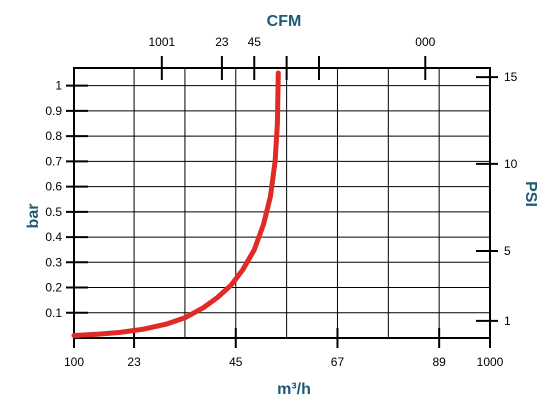  What do you see at coordinates (134, 362) in the screenshot?
I see `x-tick-label: 23` at bounding box center [134, 362].